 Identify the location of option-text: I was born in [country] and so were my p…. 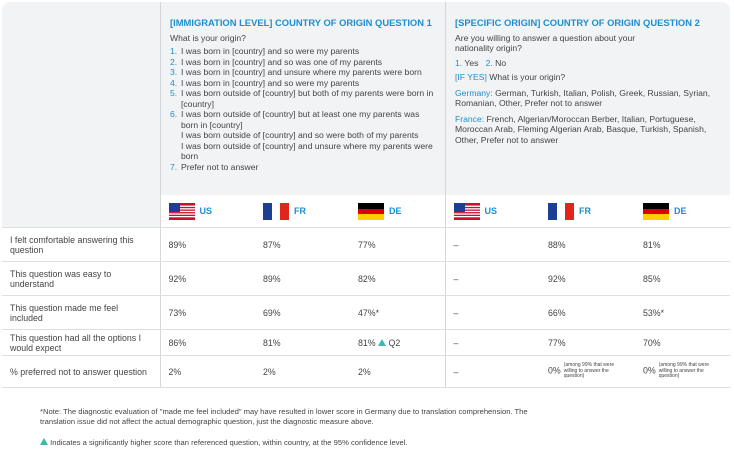
(270, 82).